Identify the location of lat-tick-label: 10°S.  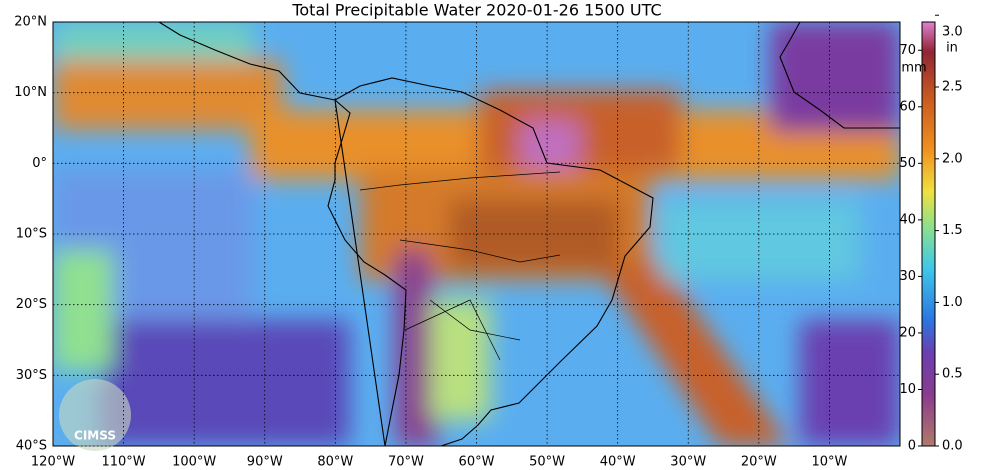
(31, 234).